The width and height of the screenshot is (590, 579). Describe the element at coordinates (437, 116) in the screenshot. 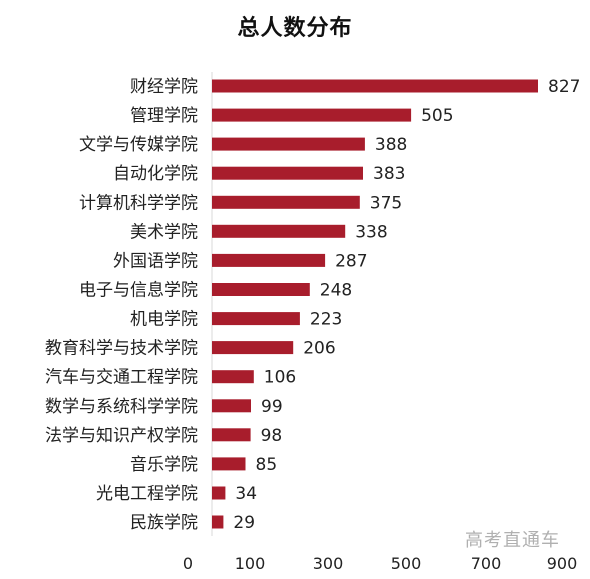

I see `data-label: 505` at that location.